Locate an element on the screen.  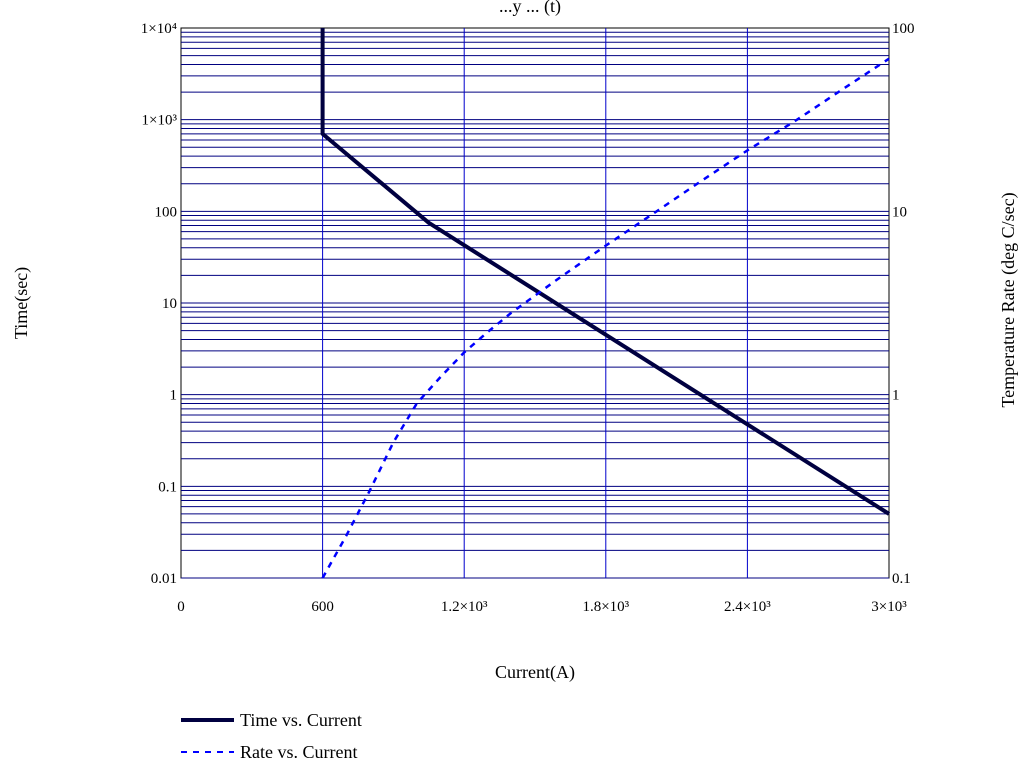
legend-item-rate: Rate vs. Current is located at coordinates (269, 752).